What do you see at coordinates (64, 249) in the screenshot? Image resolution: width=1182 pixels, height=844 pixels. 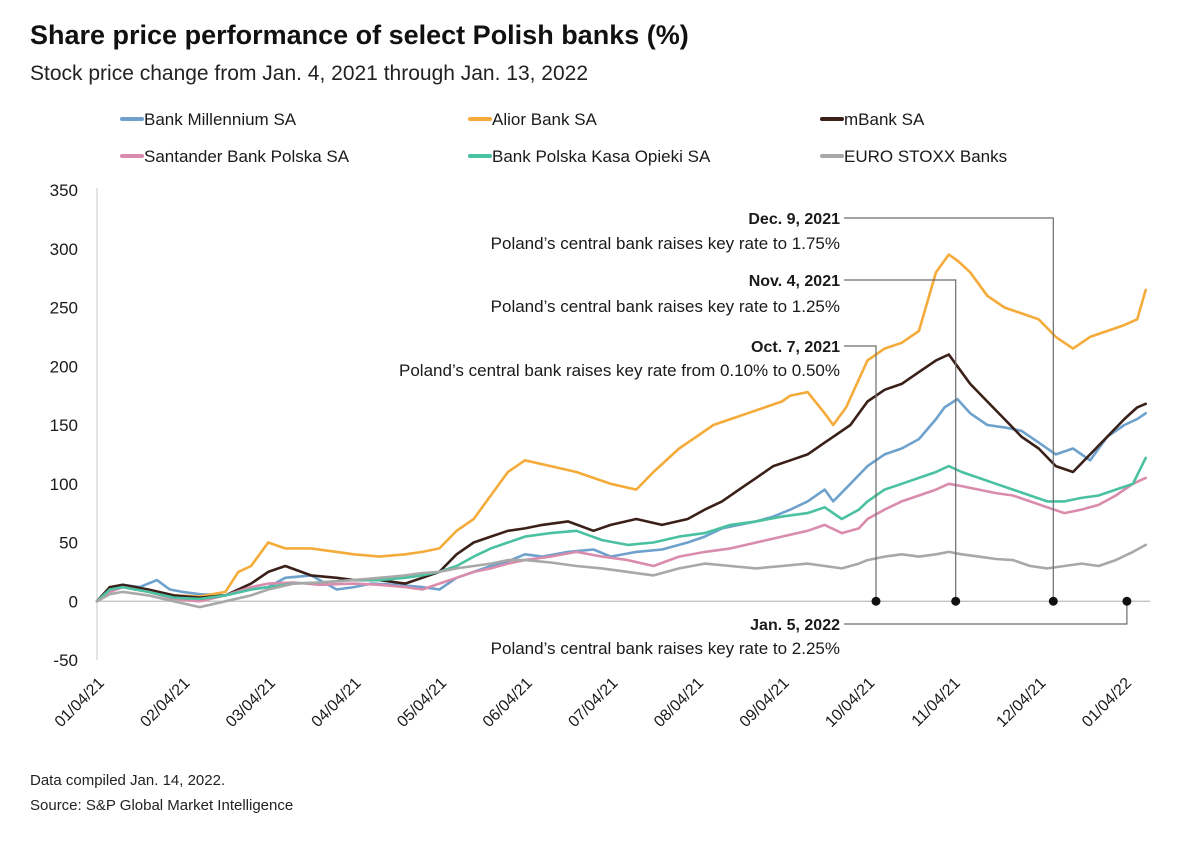 I see `y-tick-label: 300` at bounding box center [64, 249].